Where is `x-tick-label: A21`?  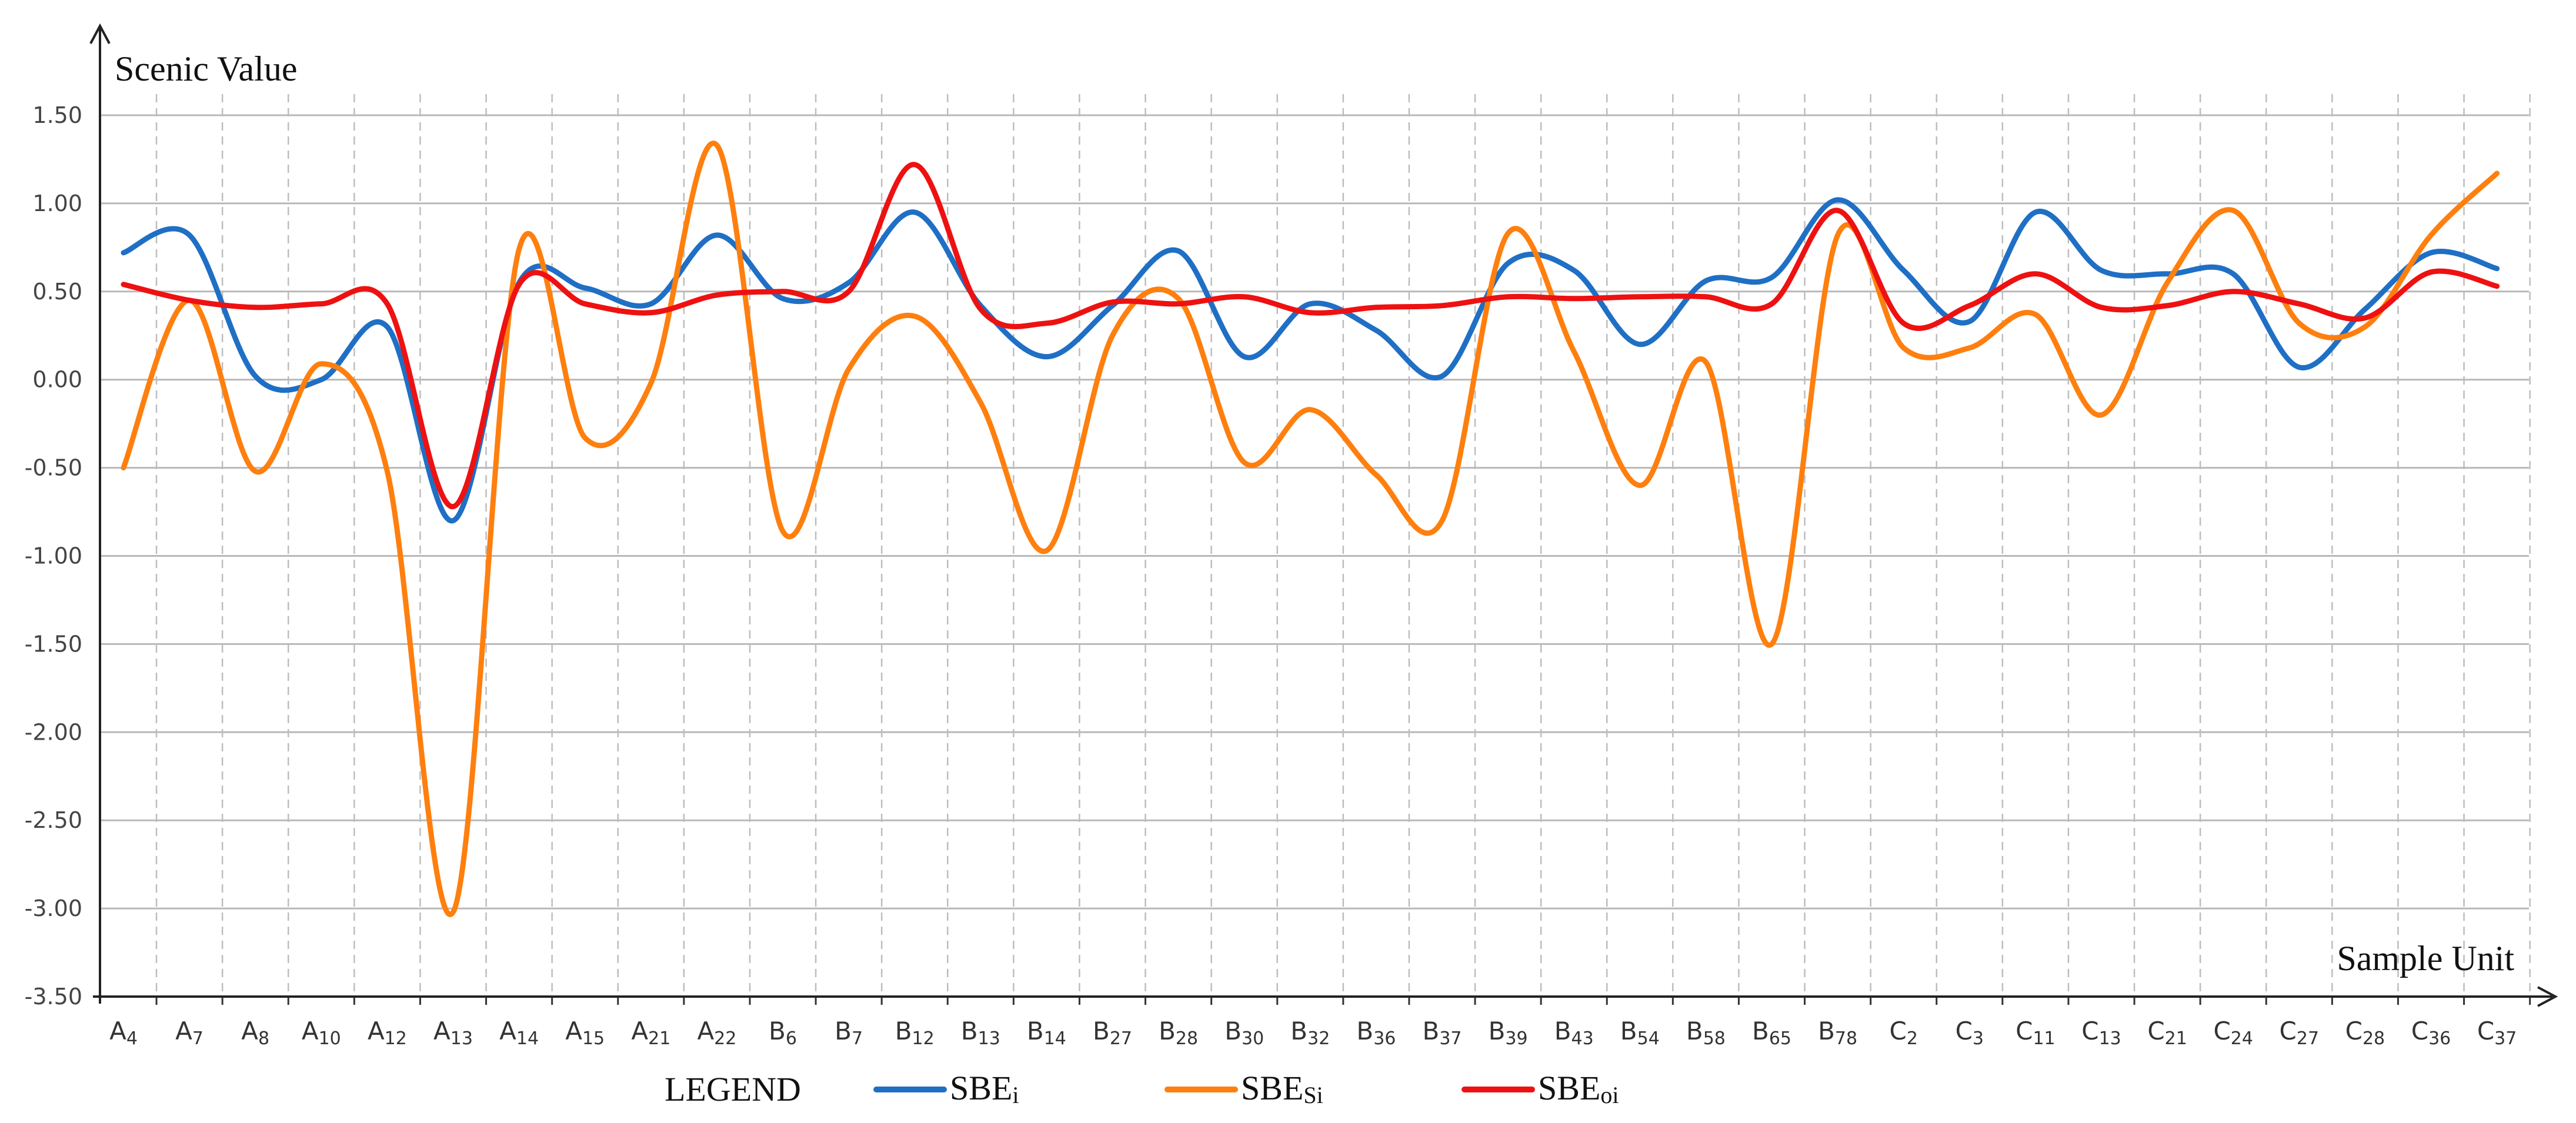
x-tick-label: A21 is located at coordinates (650, 1033).